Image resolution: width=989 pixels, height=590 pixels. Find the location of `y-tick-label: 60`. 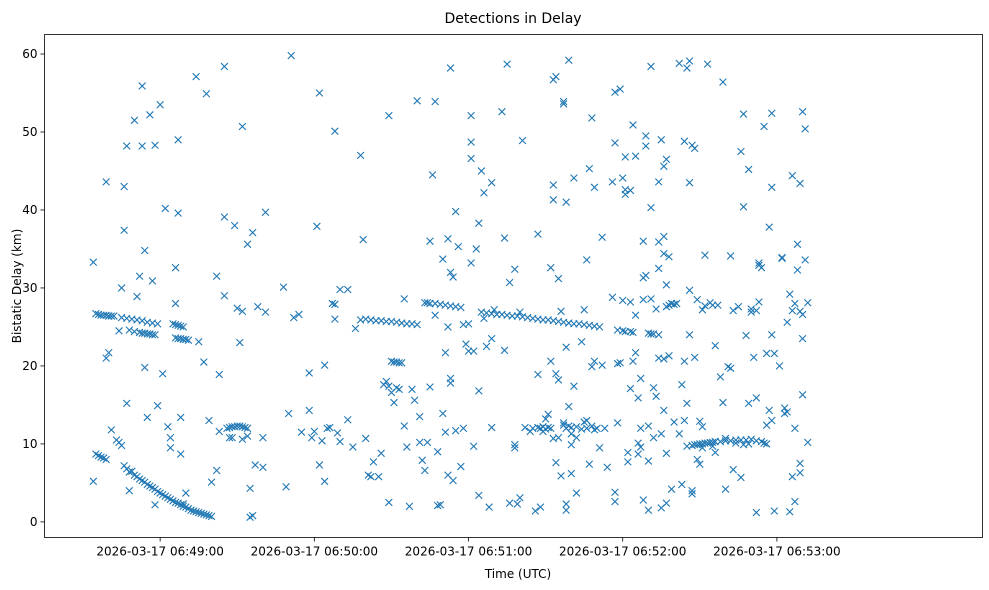

y-tick-label: 60 is located at coordinates (29, 54).